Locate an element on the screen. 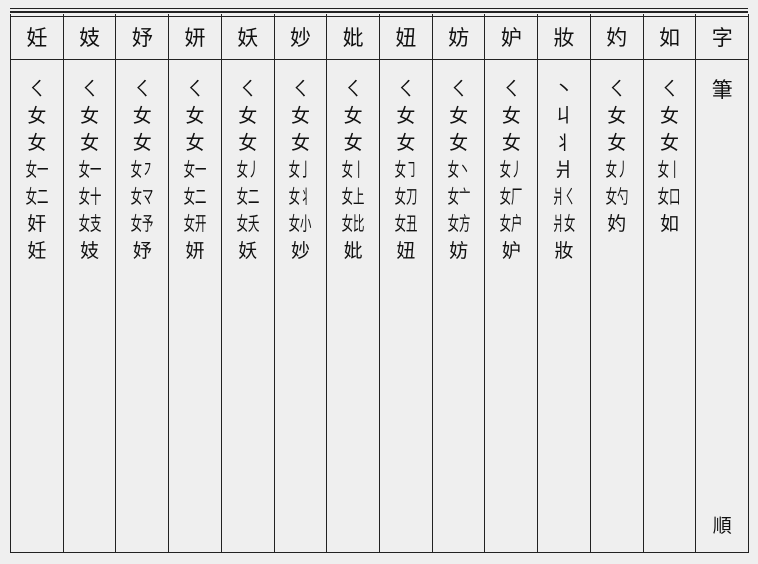 This screenshot has width=758, height=564. character-header: 妁 is located at coordinates (616, 37).